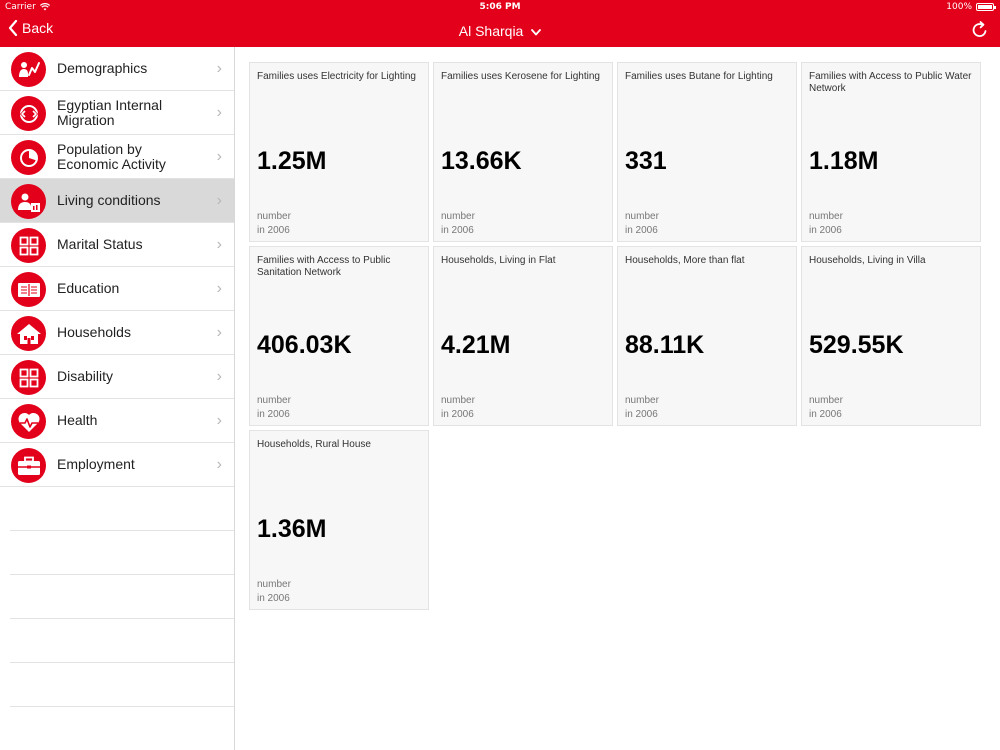 The image size is (1000, 750). I want to click on demographics-icon, so click(28, 69).